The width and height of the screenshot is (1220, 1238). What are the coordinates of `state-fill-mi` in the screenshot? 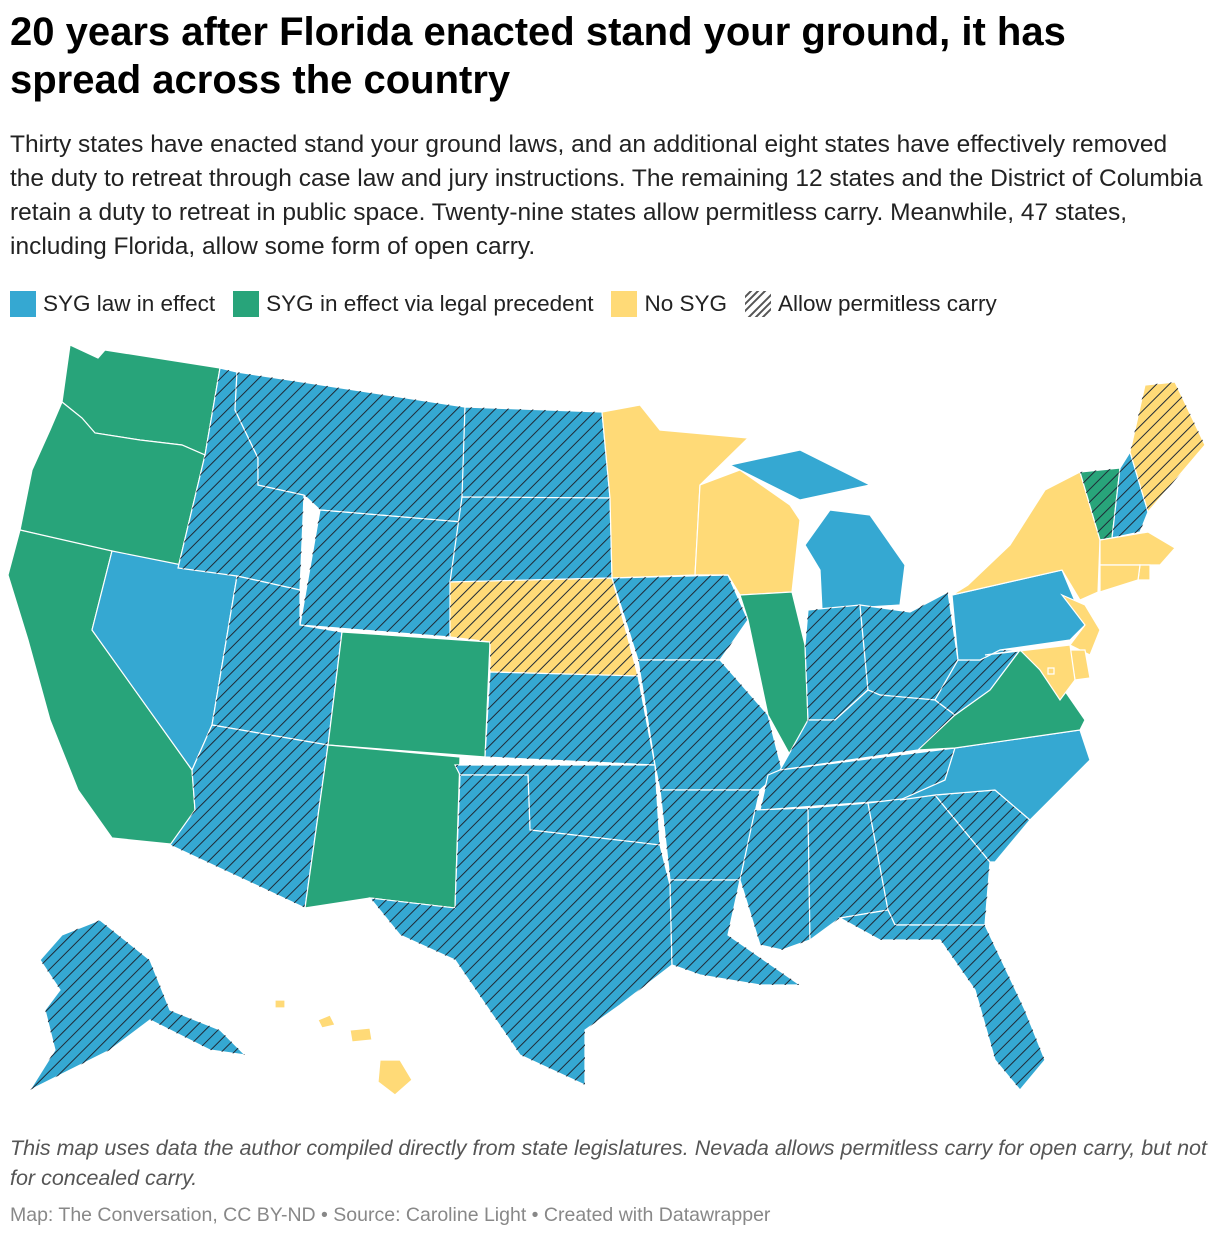 It's located at (817, 530).